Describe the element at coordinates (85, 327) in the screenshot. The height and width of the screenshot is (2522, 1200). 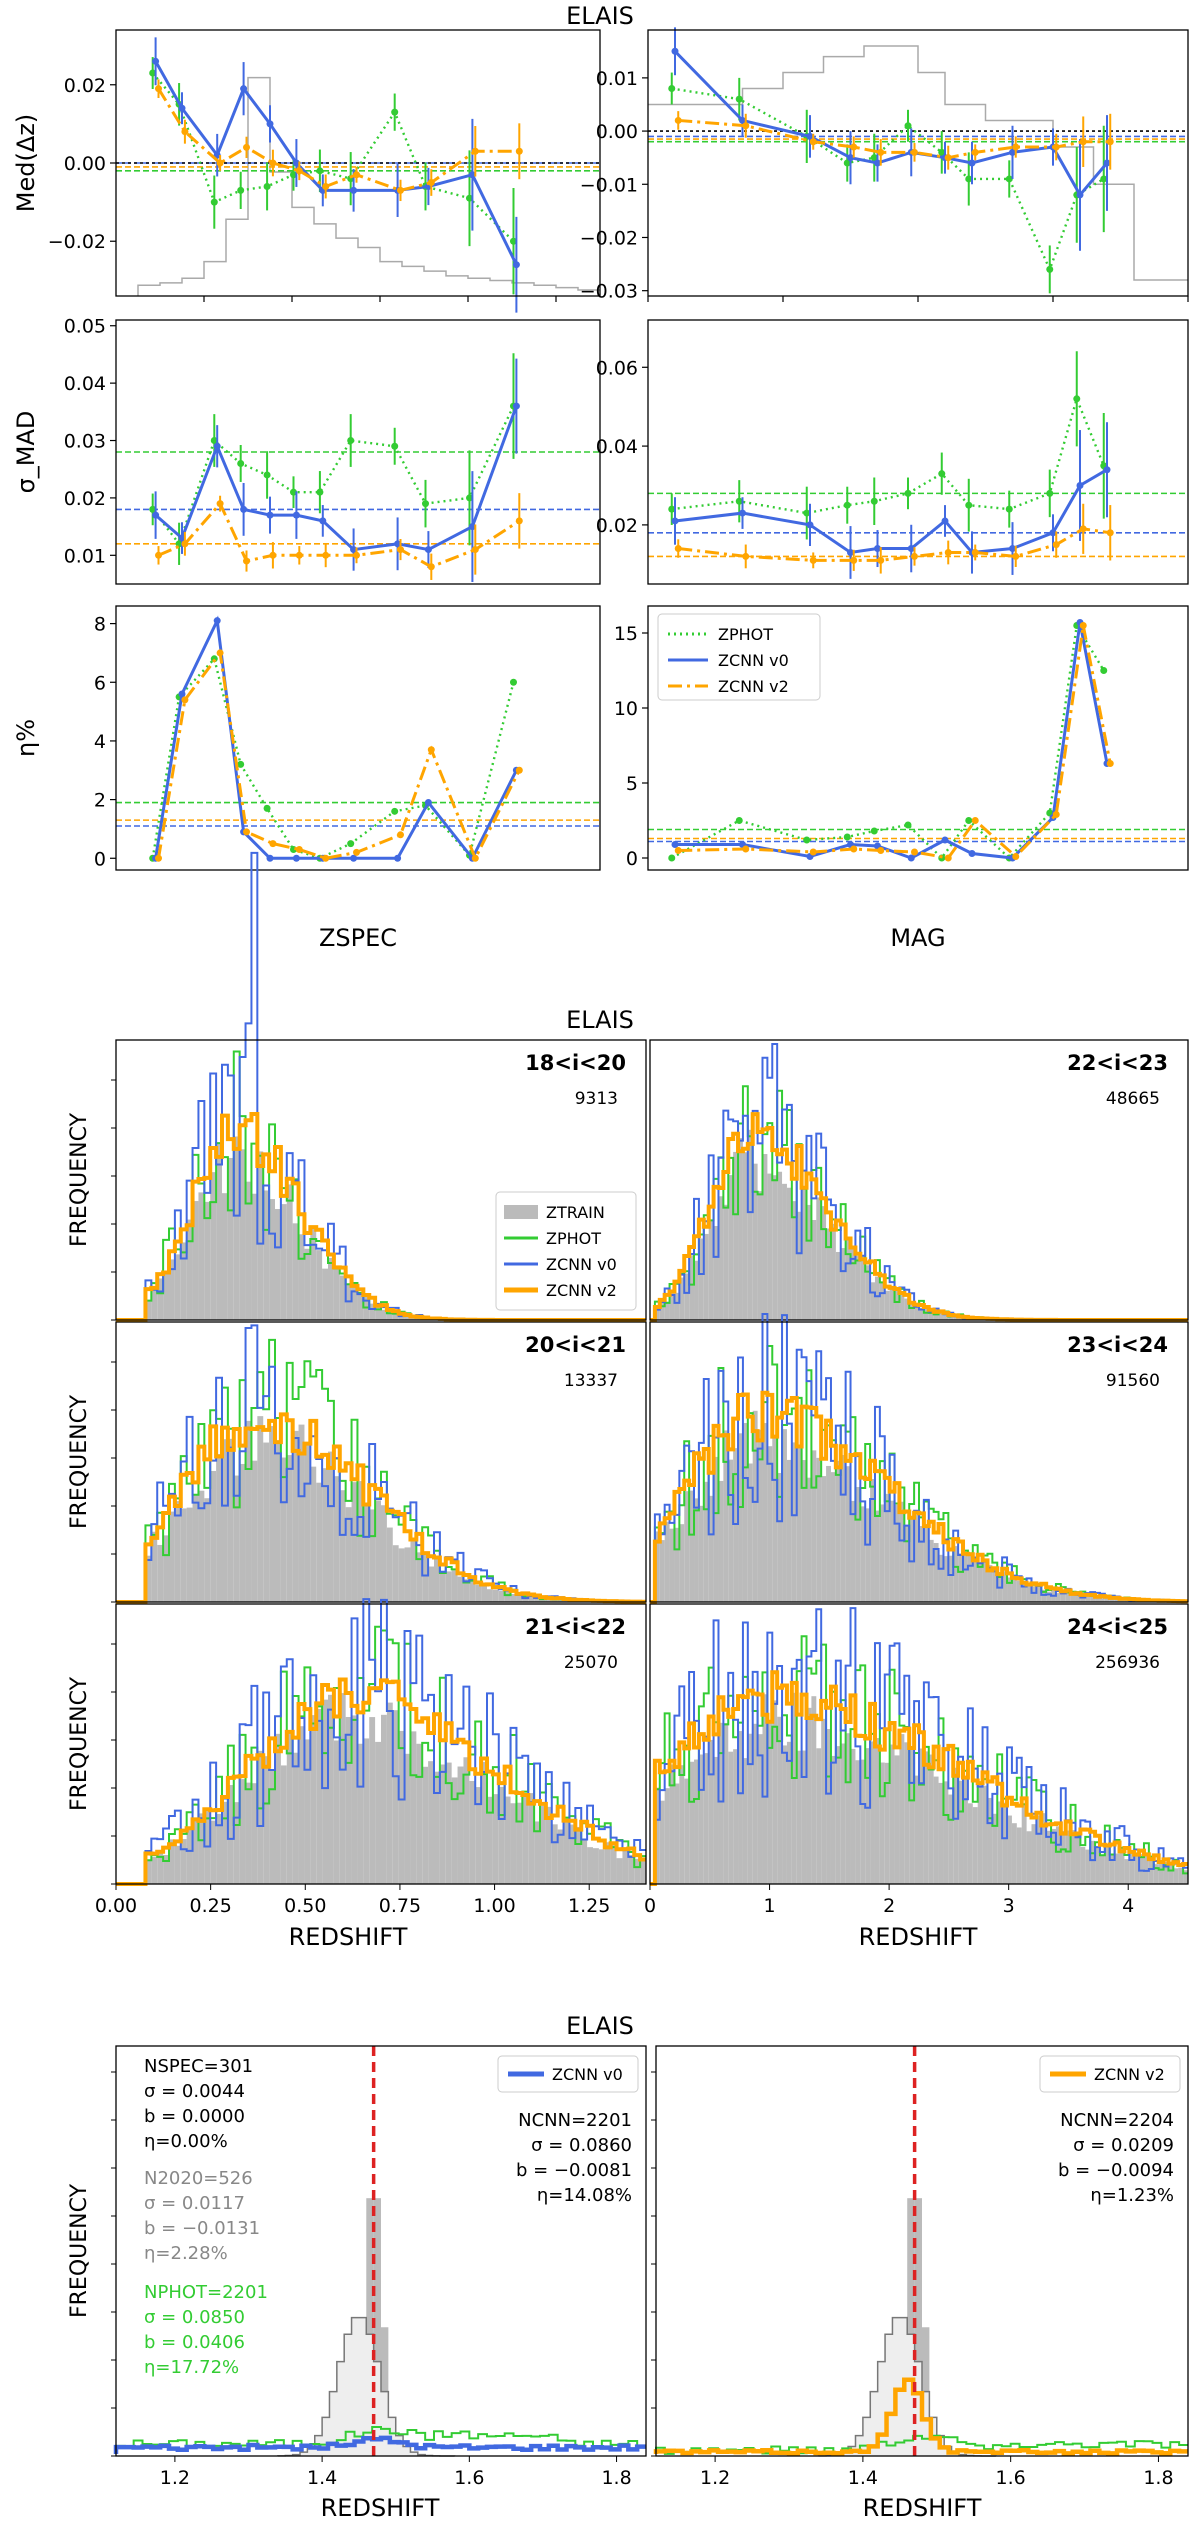
I see `y-tick-label: 0.05` at that location.